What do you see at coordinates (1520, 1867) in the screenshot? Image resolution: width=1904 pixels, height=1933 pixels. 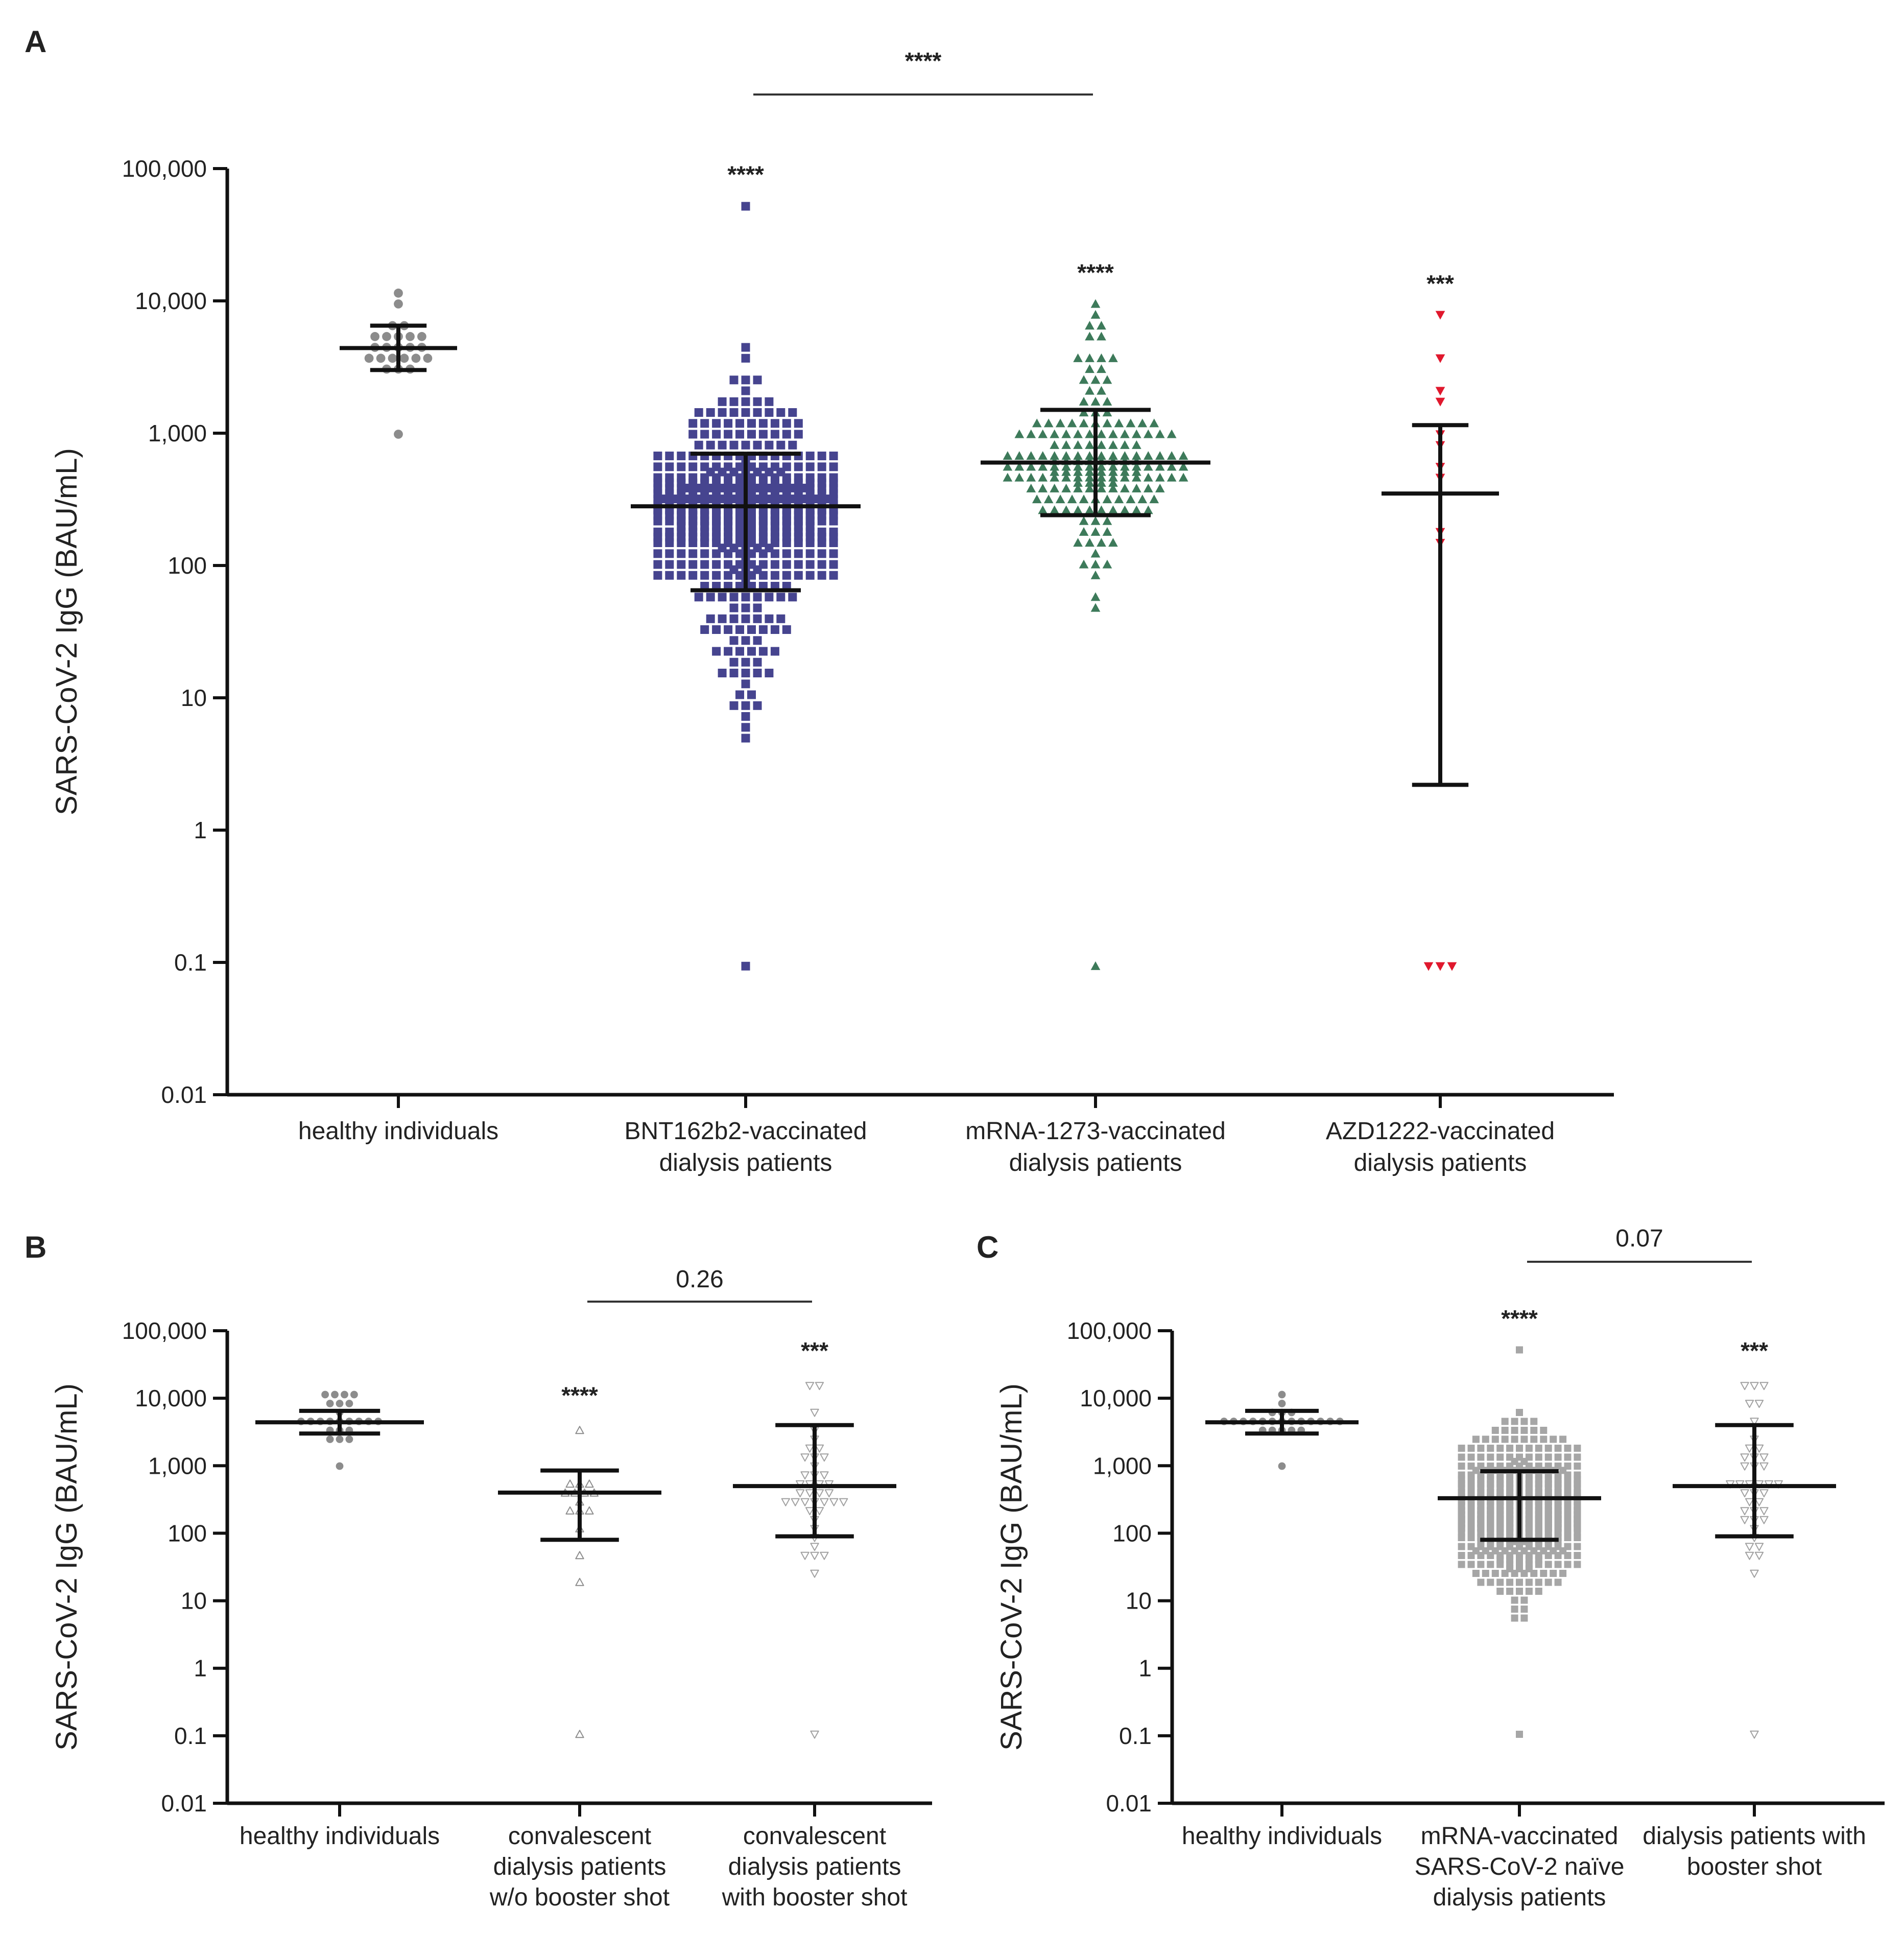 I see `x-tick-label: SARS-CoV-2 naïve` at bounding box center [1520, 1867].